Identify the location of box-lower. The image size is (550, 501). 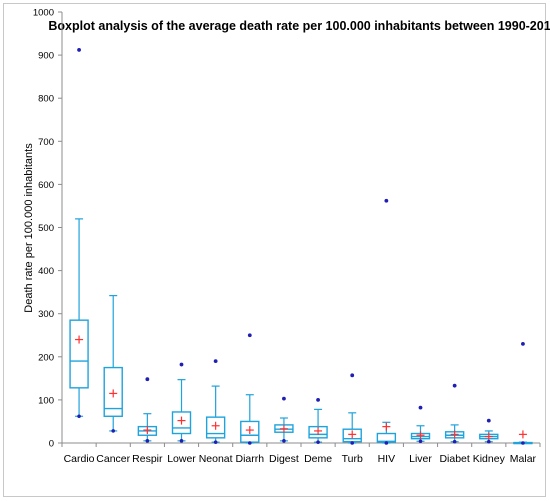
(181, 402).